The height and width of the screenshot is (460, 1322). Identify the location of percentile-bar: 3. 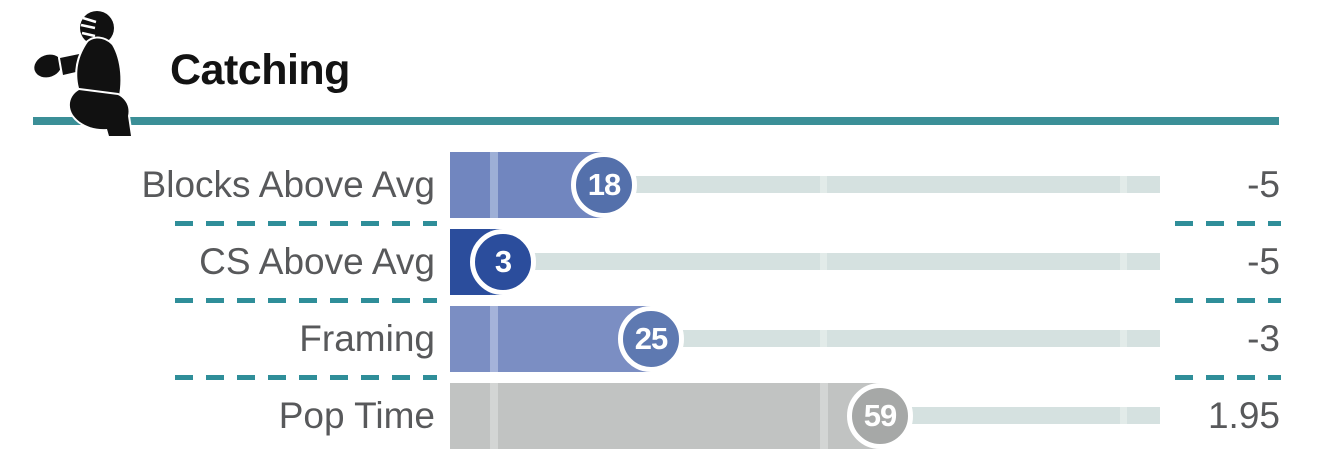
(805, 262).